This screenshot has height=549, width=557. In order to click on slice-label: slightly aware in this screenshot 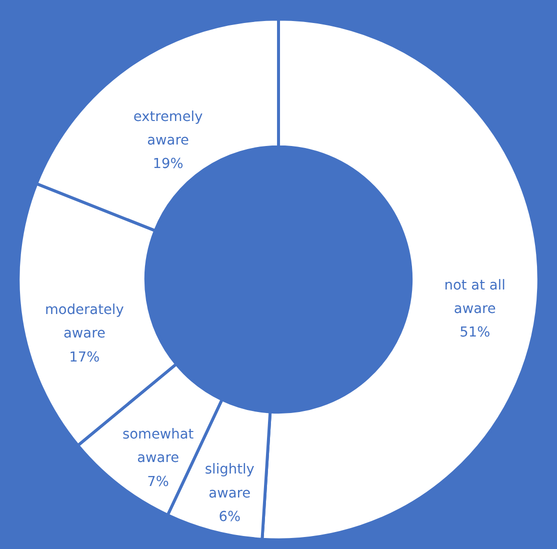, I will do `click(229, 482)`.